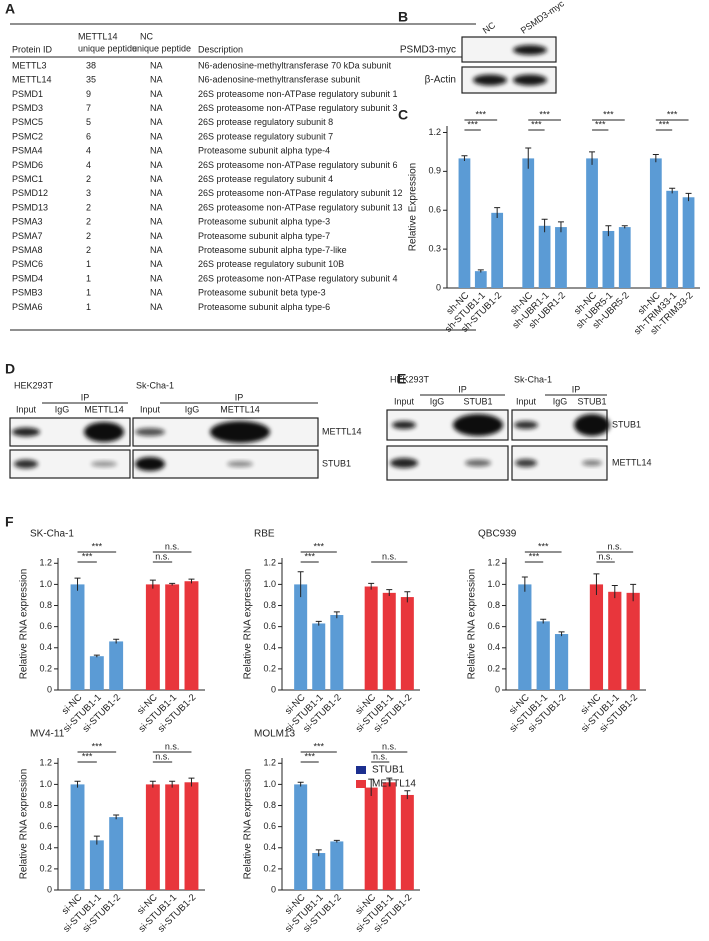  I want to click on table-cell: 26S protease regulatory subunit 7, so click(265, 136).